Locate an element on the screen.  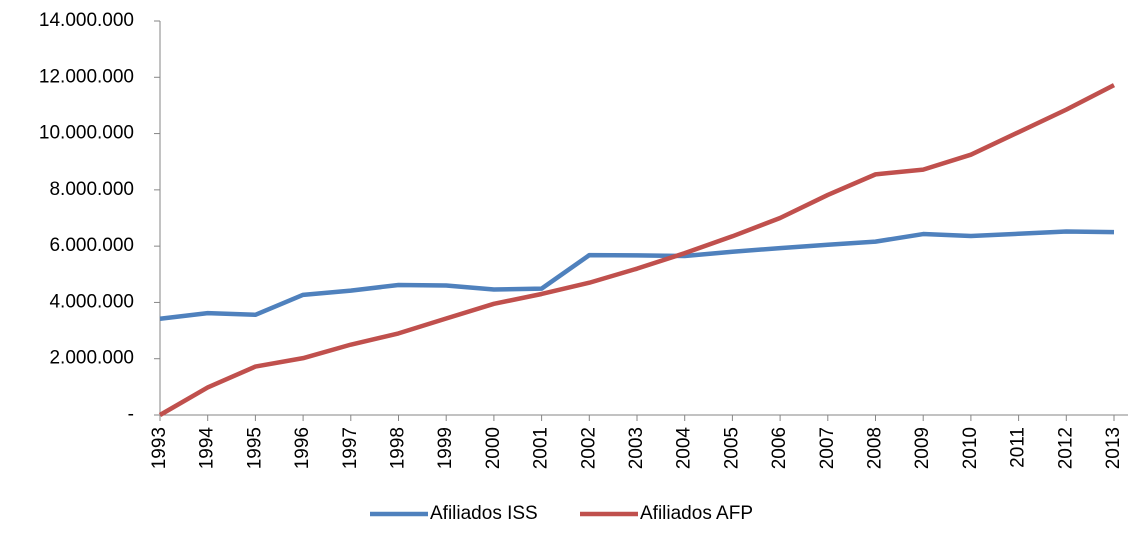
x-tick-label: 1998 is located at coordinates (398, 448).